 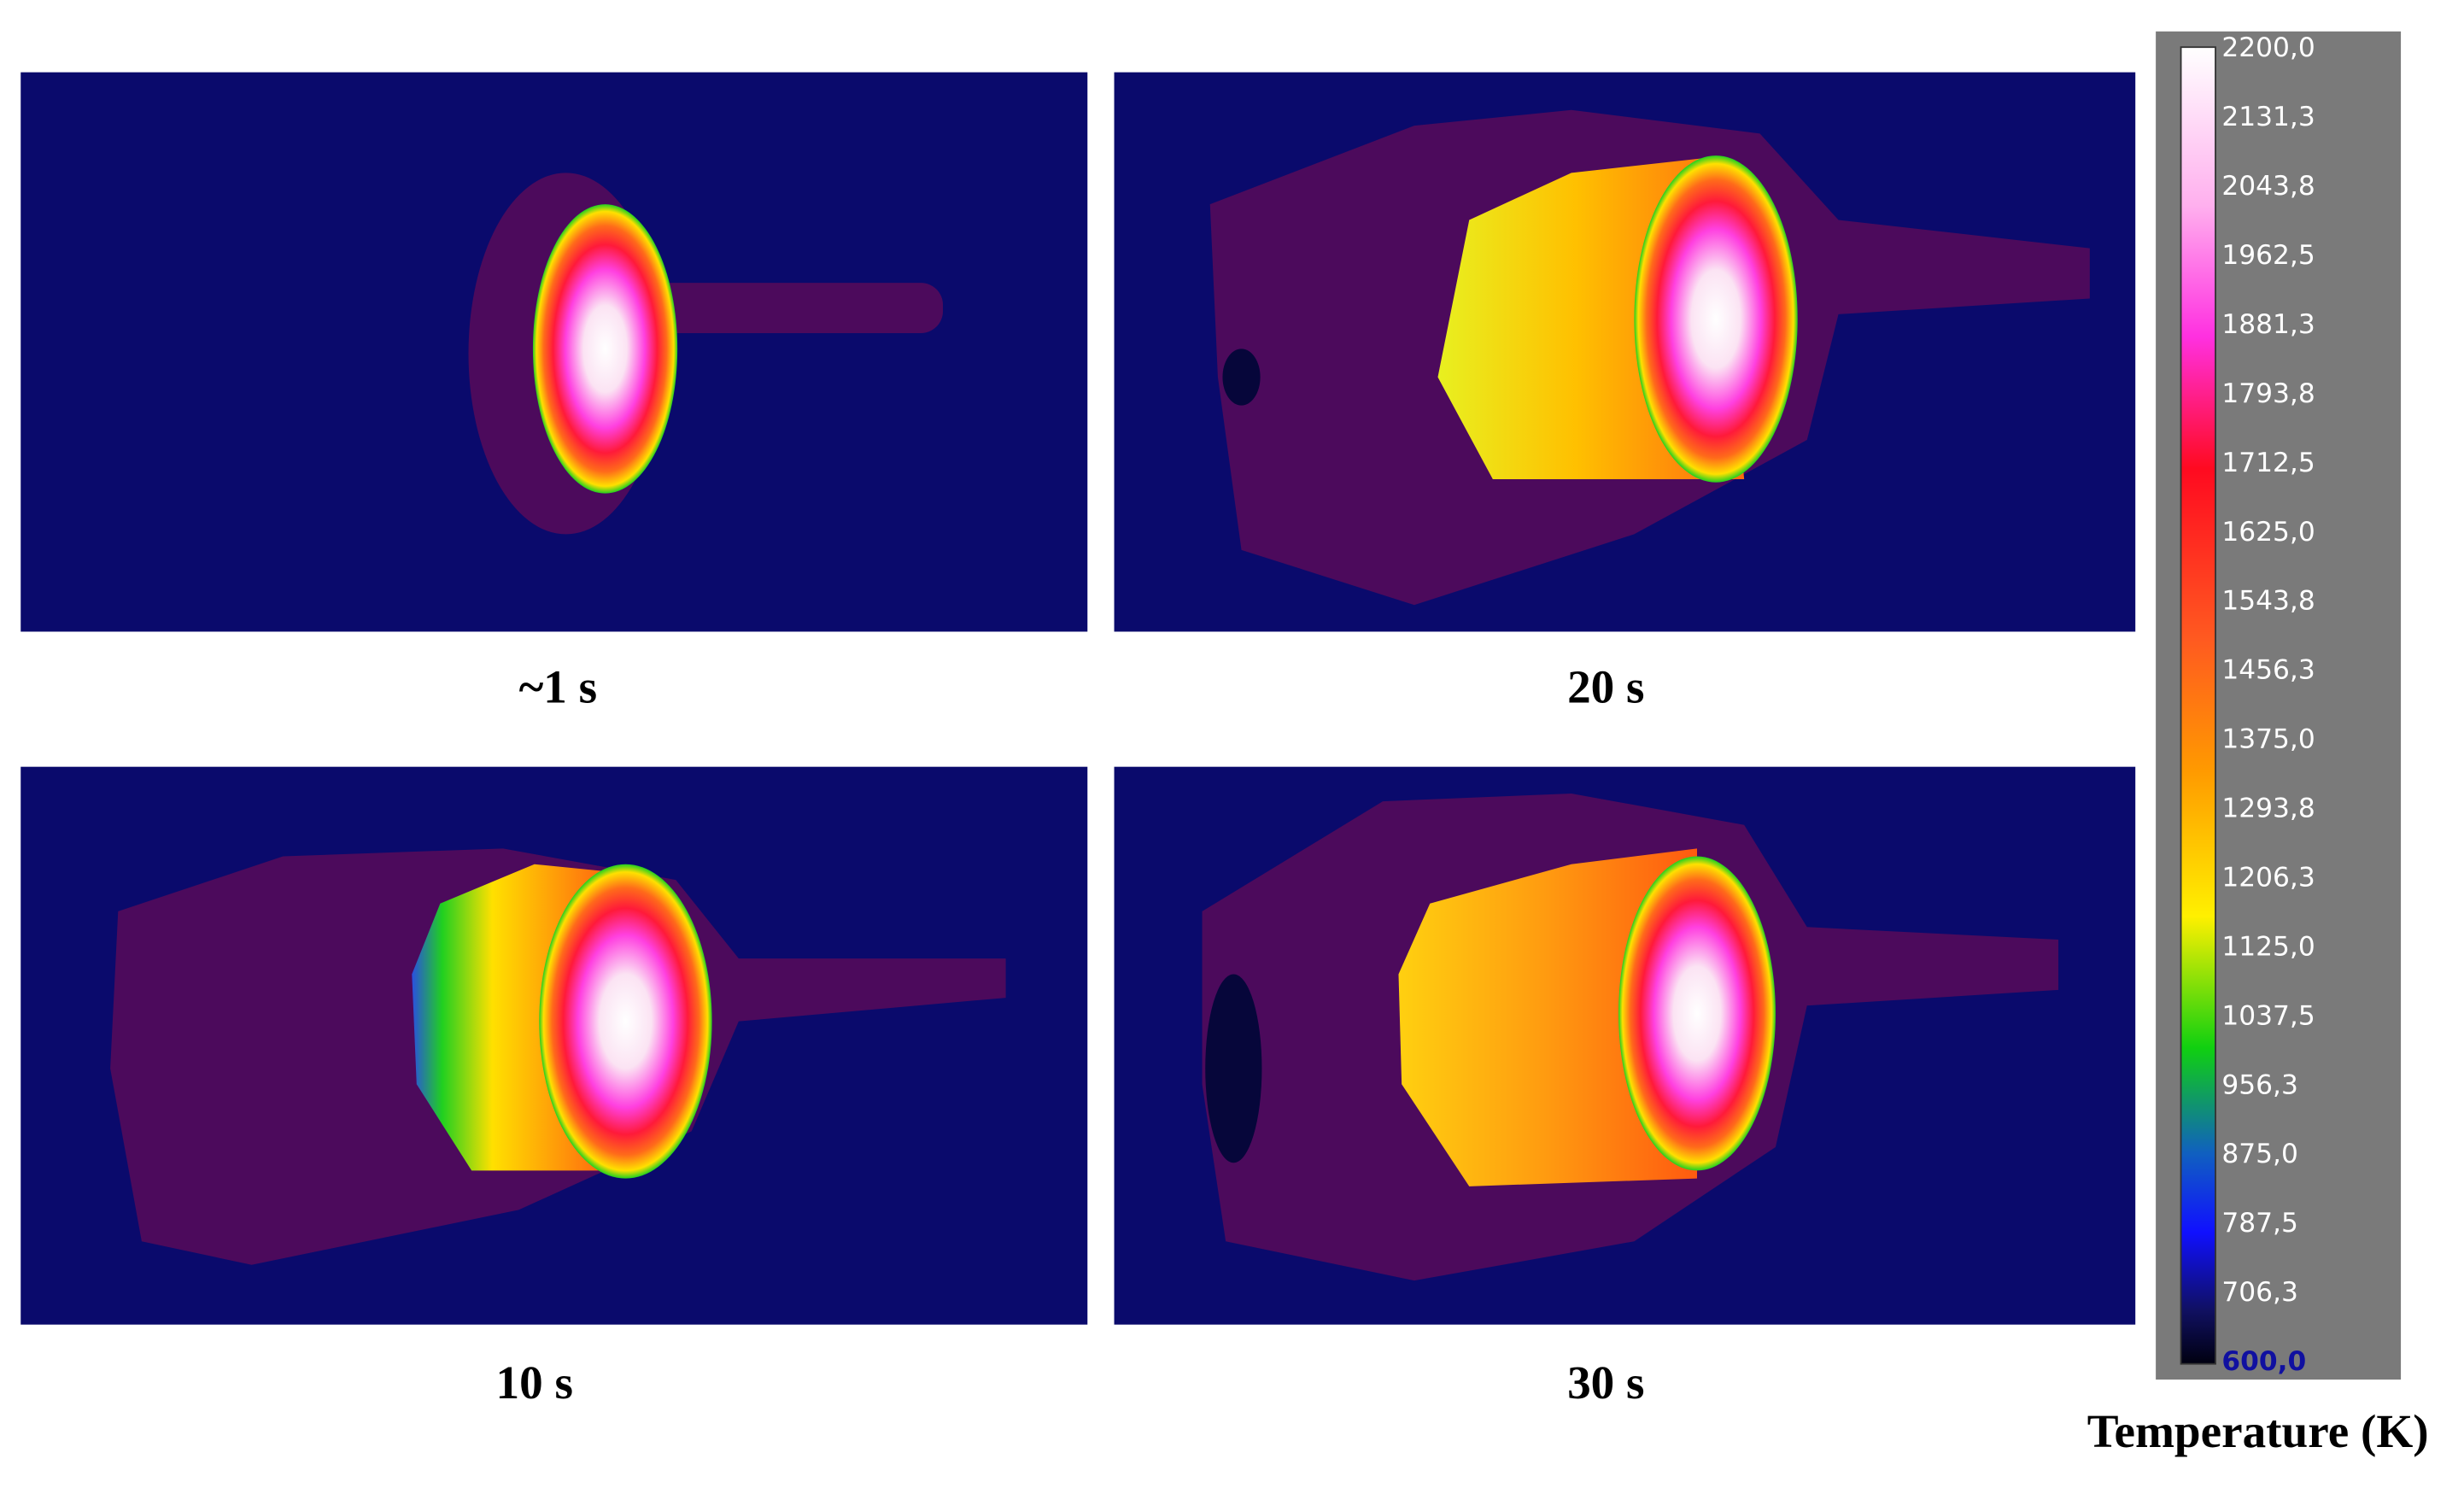 I want to click on colorbar-tick-label: 787,5, so click(x=2259, y=1223).